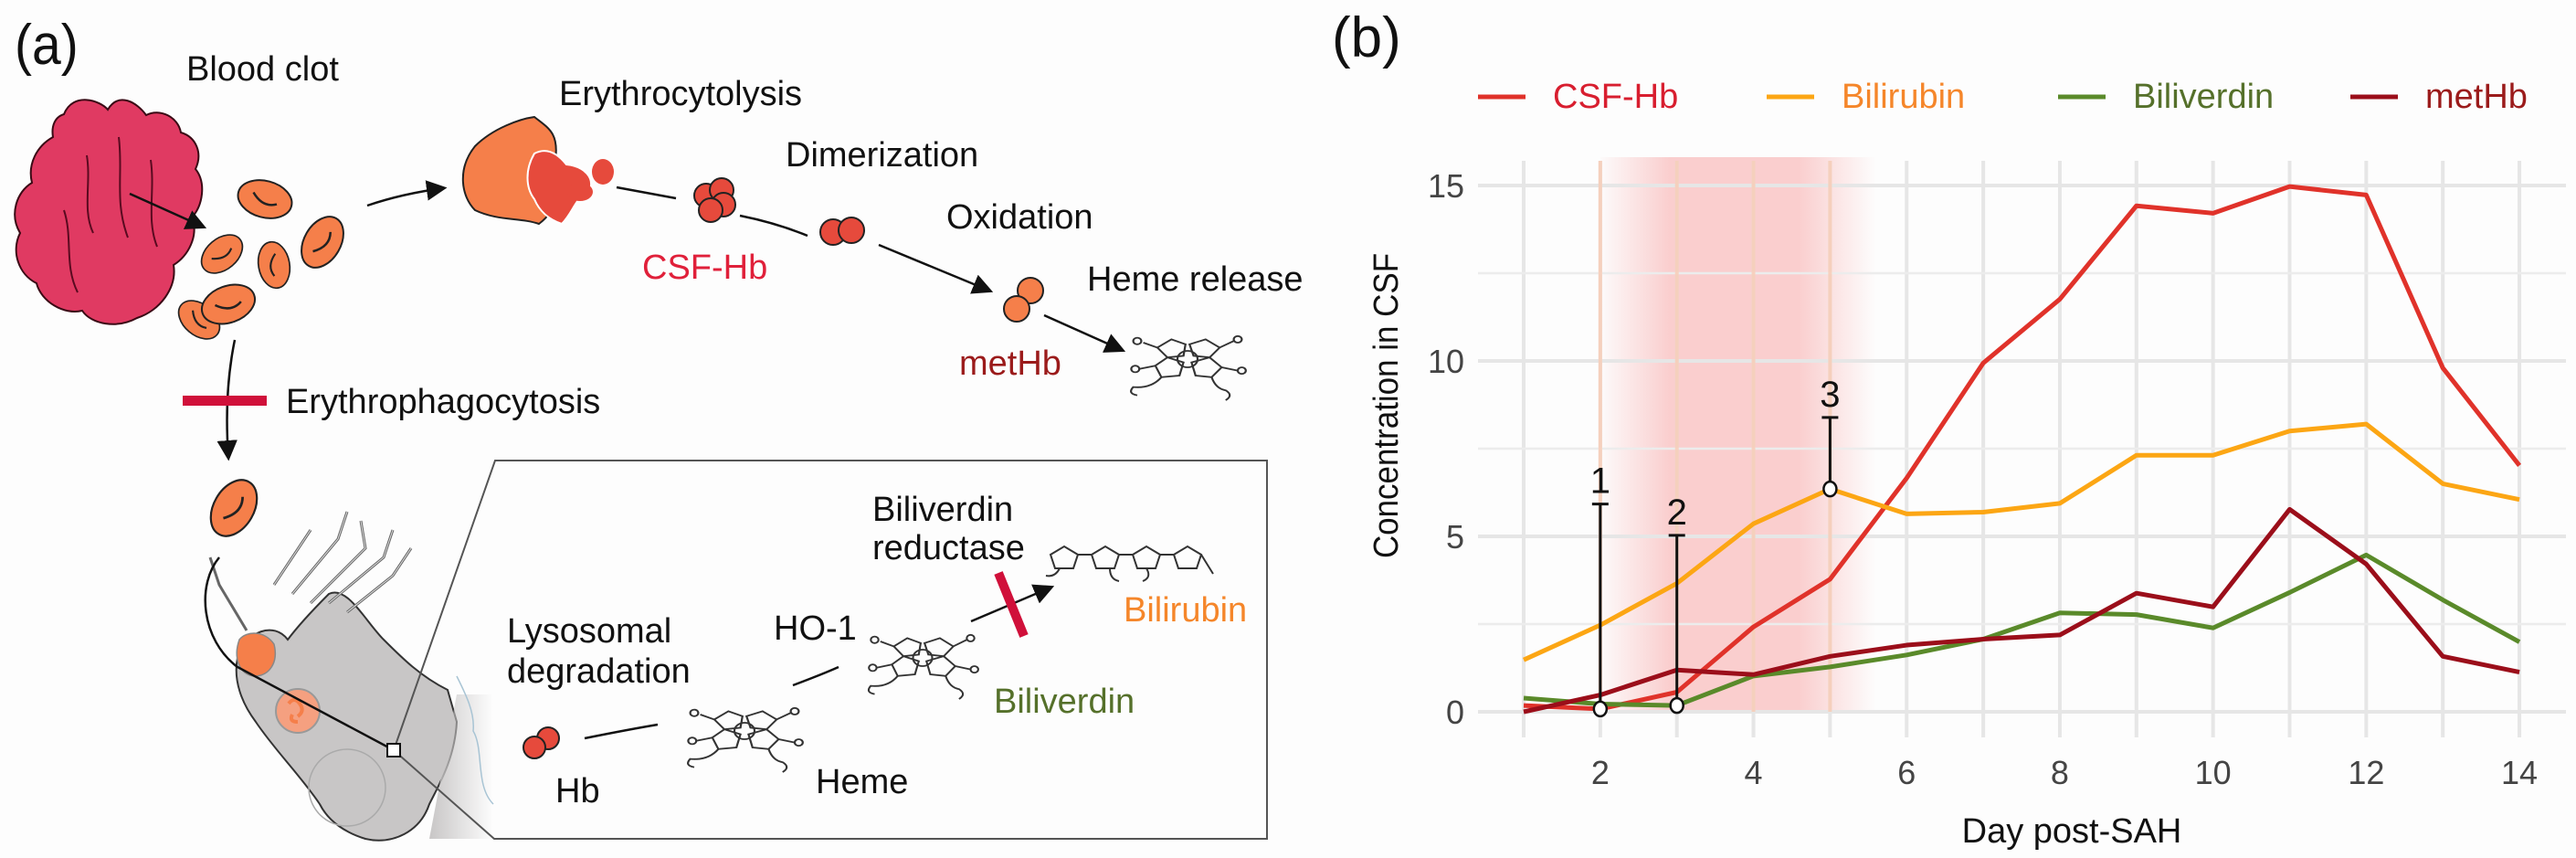  Describe the element at coordinates (936, 268) in the screenshot. I see `arrow-dimer-to-methb` at that location.